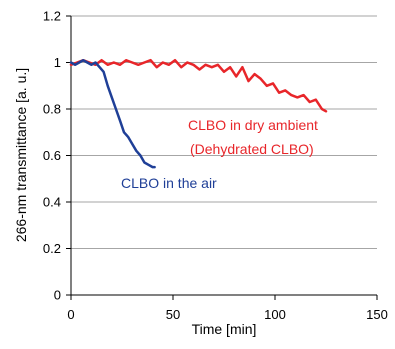  I want to click on annotation-dry-ambient: CLBO in dry ambient, so click(253, 125).